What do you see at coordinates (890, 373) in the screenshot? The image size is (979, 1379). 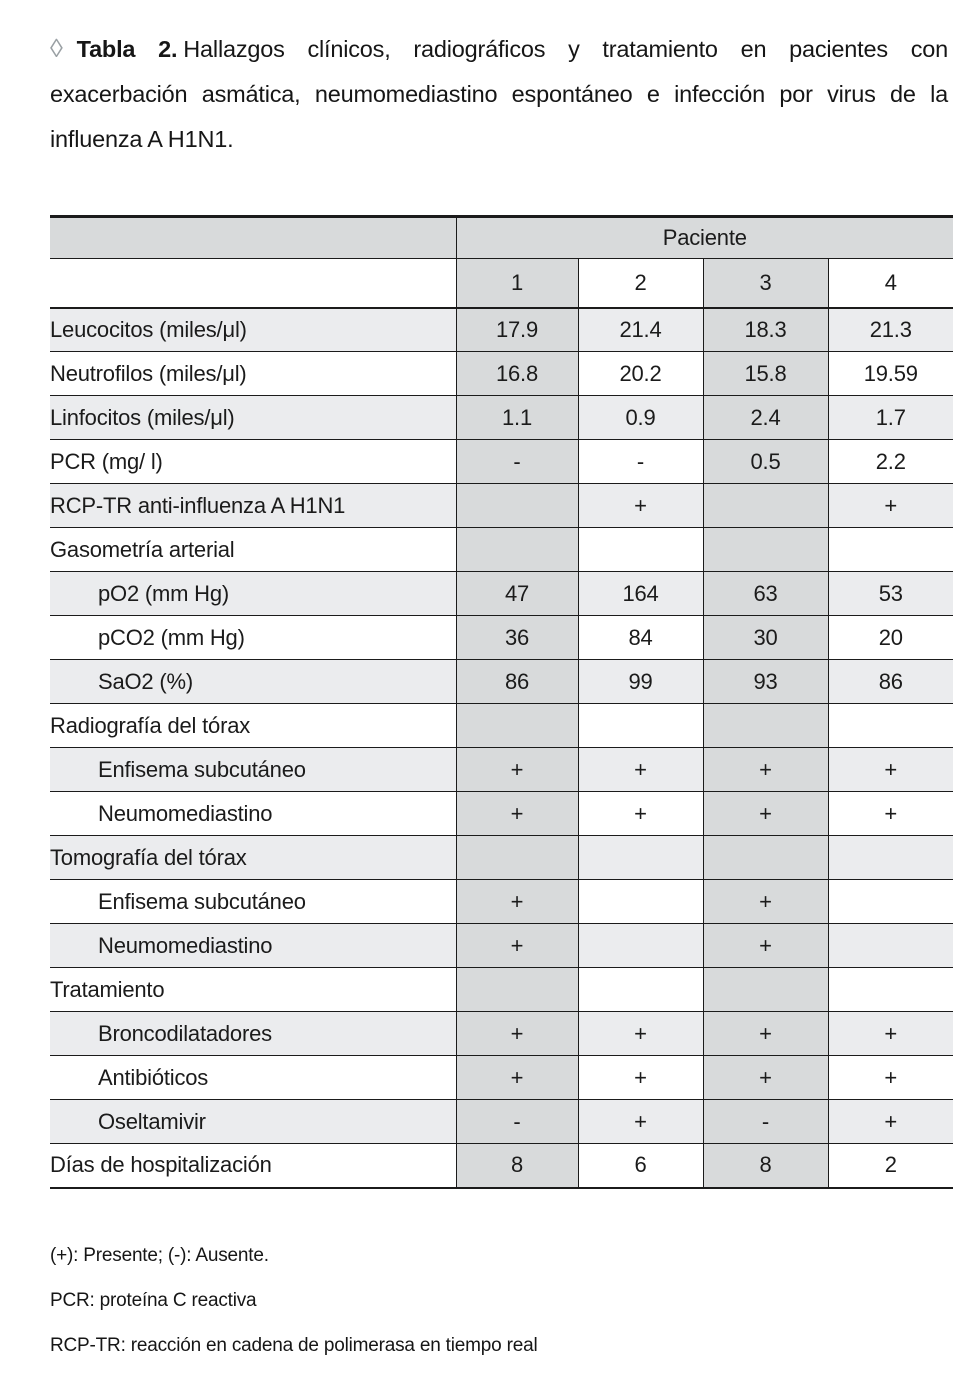 I see `cell-value: 19.59` at bounding box center [890, 373].